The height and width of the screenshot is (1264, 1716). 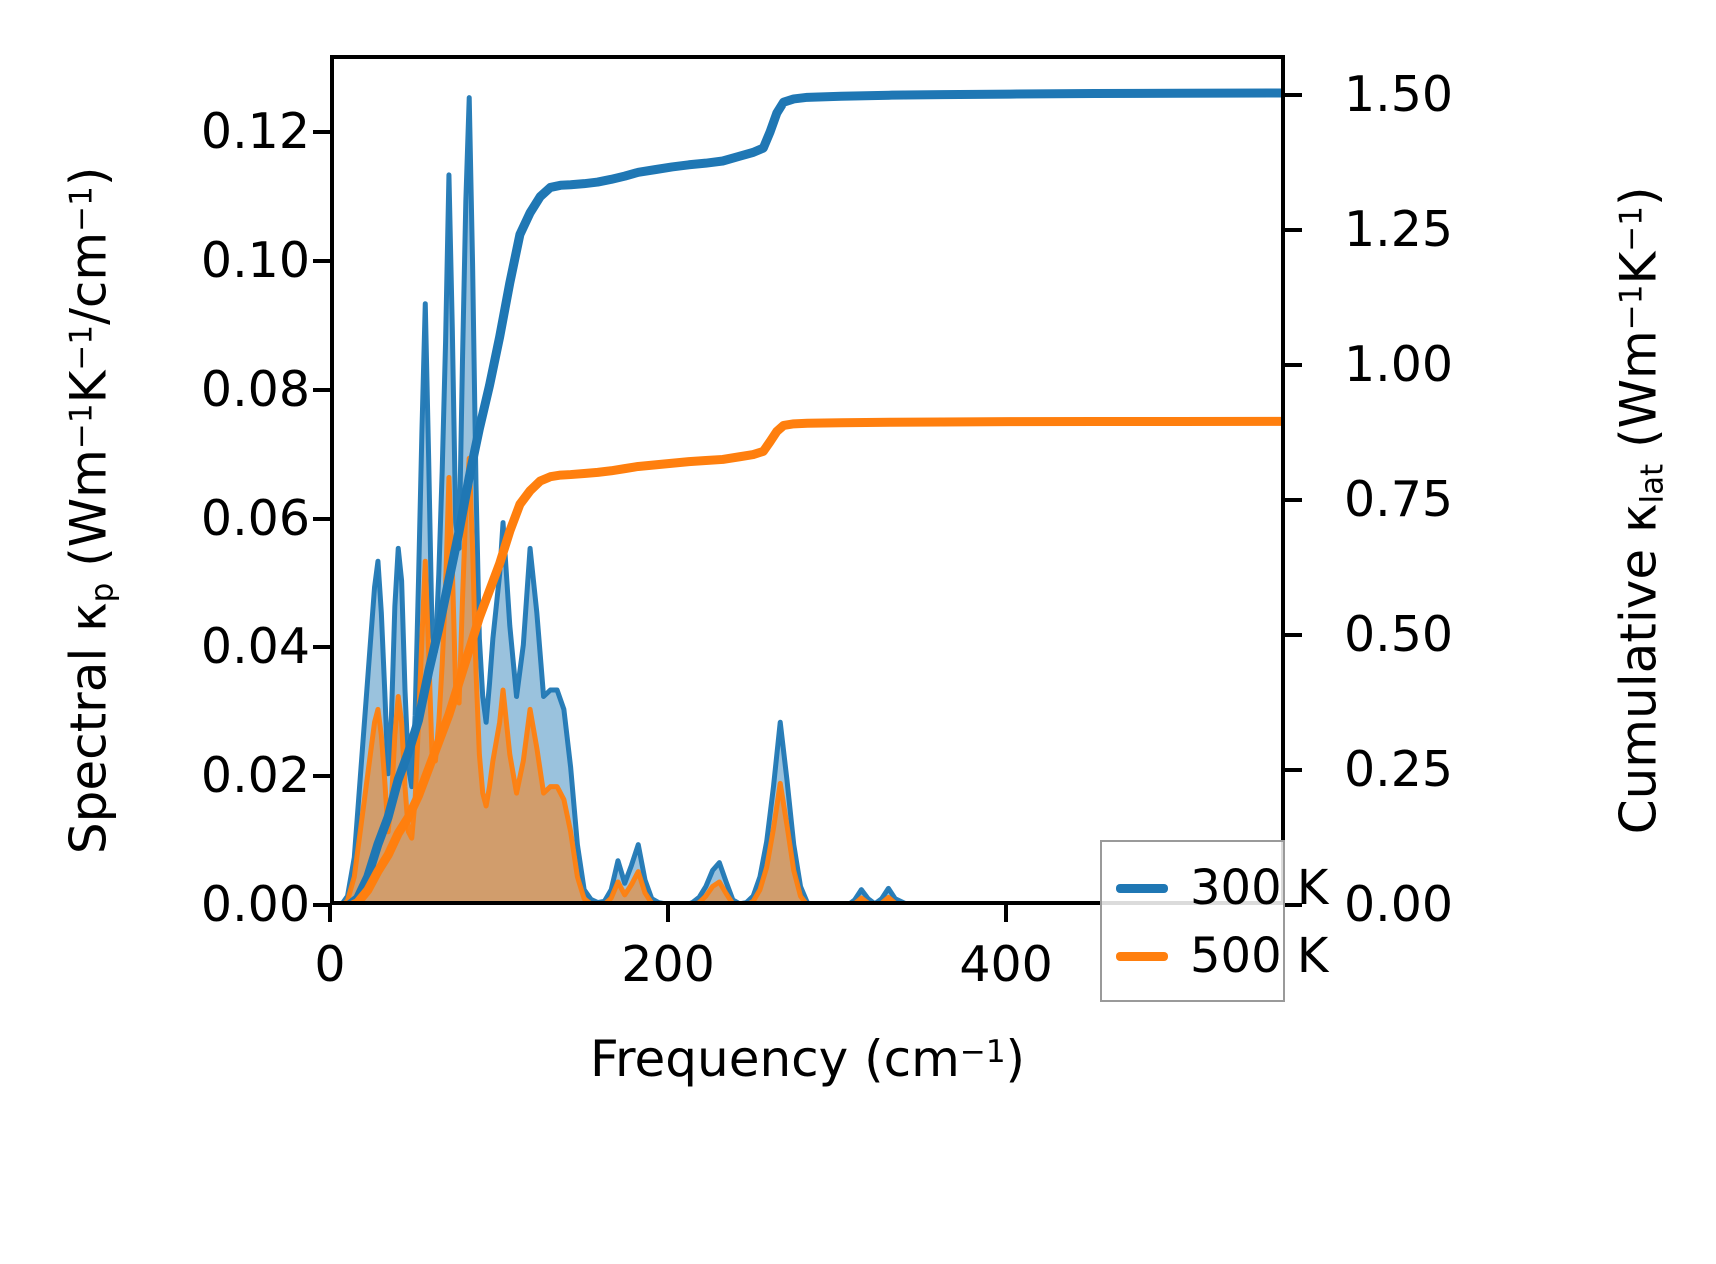 What do you see at coordinates (1259, 956) in the screenshot?
I see `legend-label-500k: 500 K` at bounding box center [1259, 956].